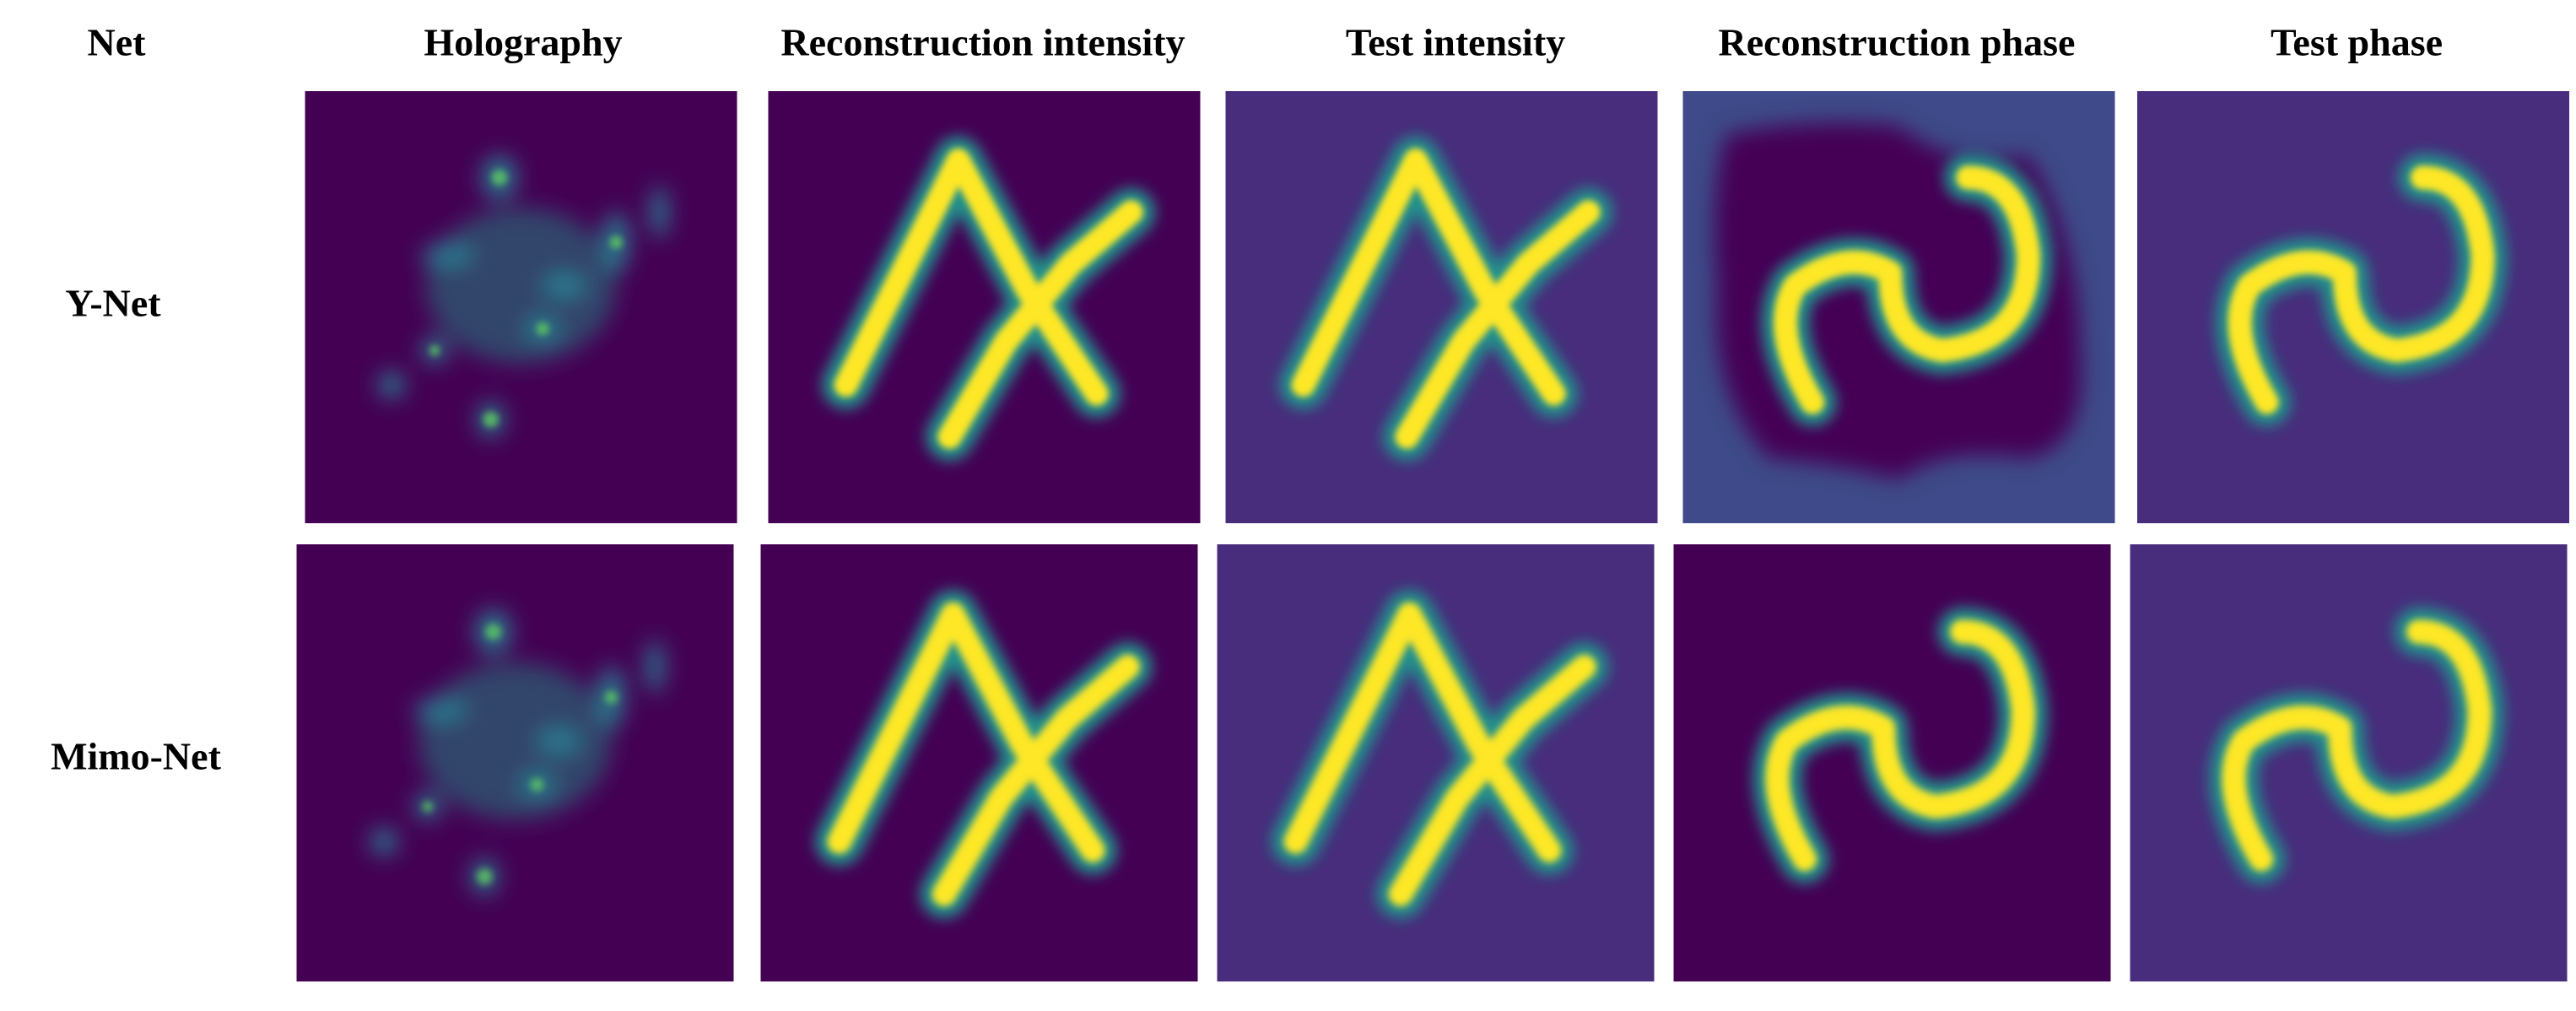  I want to click on column-header: Test phase, so click(2357, 42).